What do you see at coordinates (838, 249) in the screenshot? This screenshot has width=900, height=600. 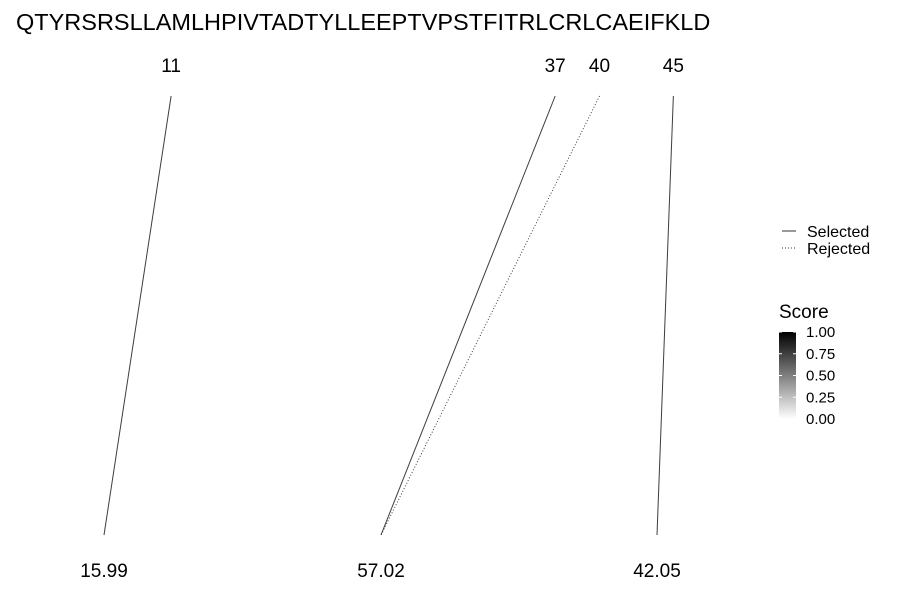 I see `legend-rejected-label: Rejected` at bounding box center [838, 249].